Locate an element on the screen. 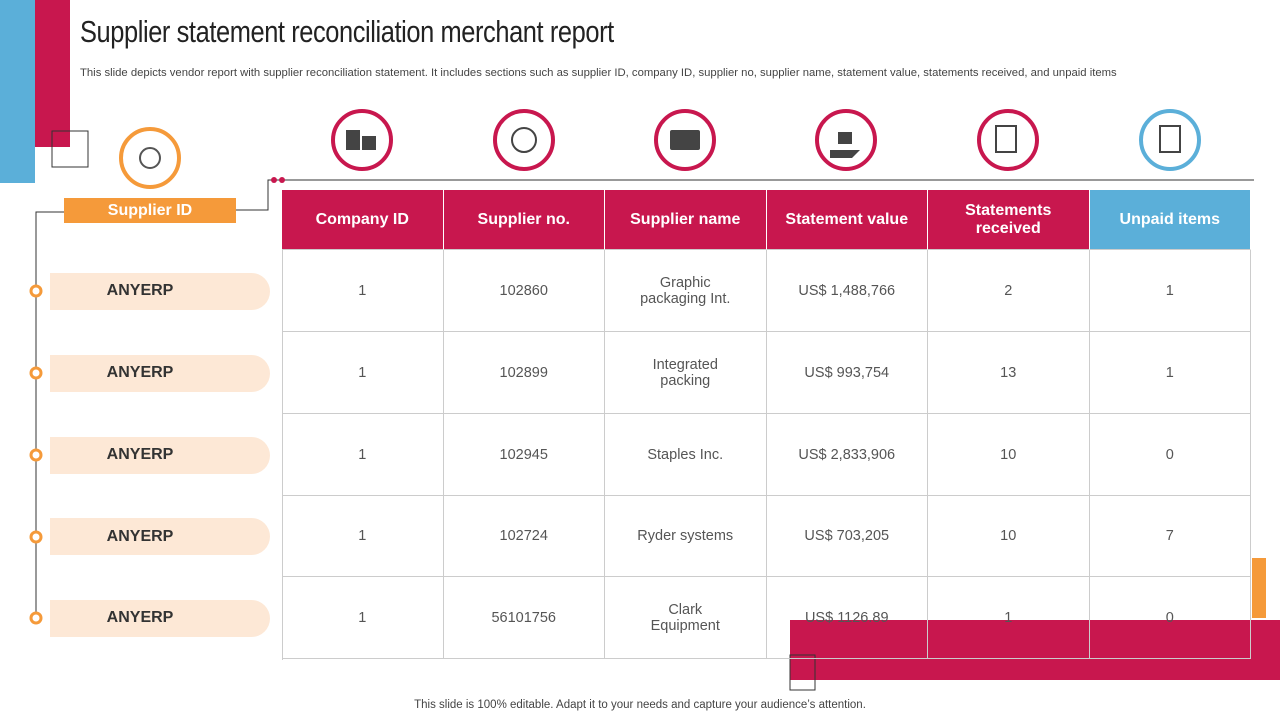 The height and width of the screenshot is (720, 1280). column-header: Statement value is located at coordinates (847, 220).